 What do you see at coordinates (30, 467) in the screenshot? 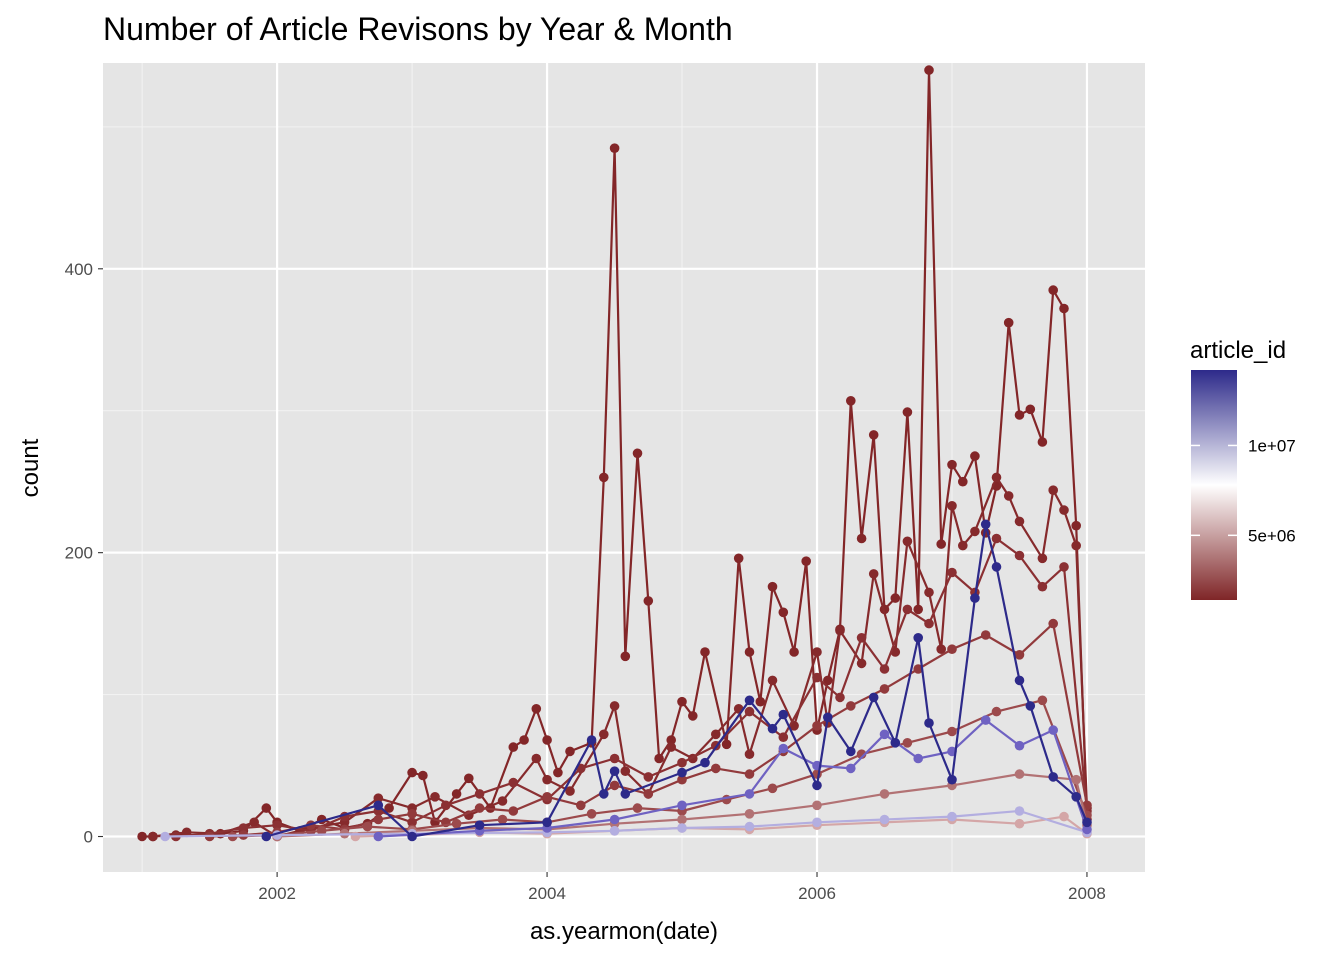
I see `y-axis-title: count` at bounding box center [30, 467].